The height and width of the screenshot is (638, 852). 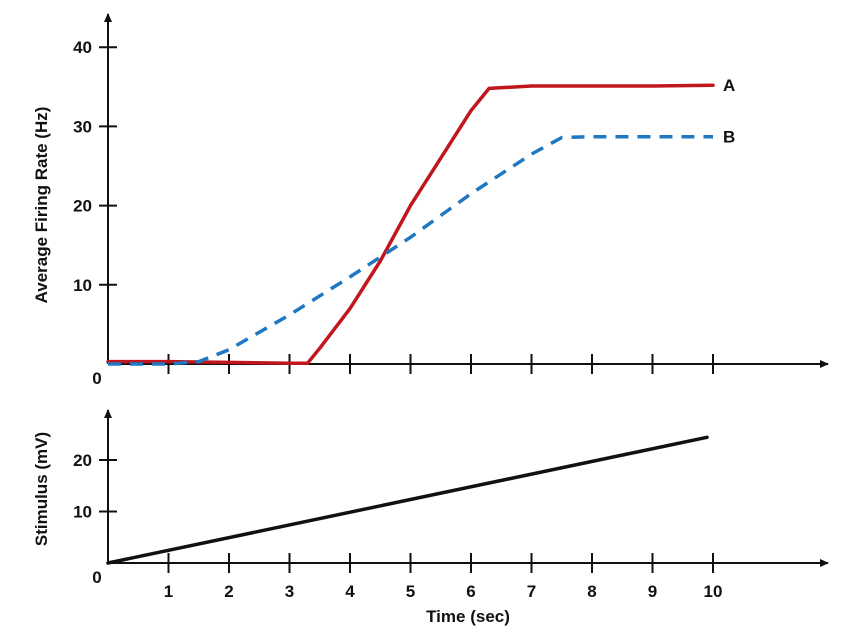 I want to click on stimulus-y-tick-label: 10, so click(x=82, y=512).